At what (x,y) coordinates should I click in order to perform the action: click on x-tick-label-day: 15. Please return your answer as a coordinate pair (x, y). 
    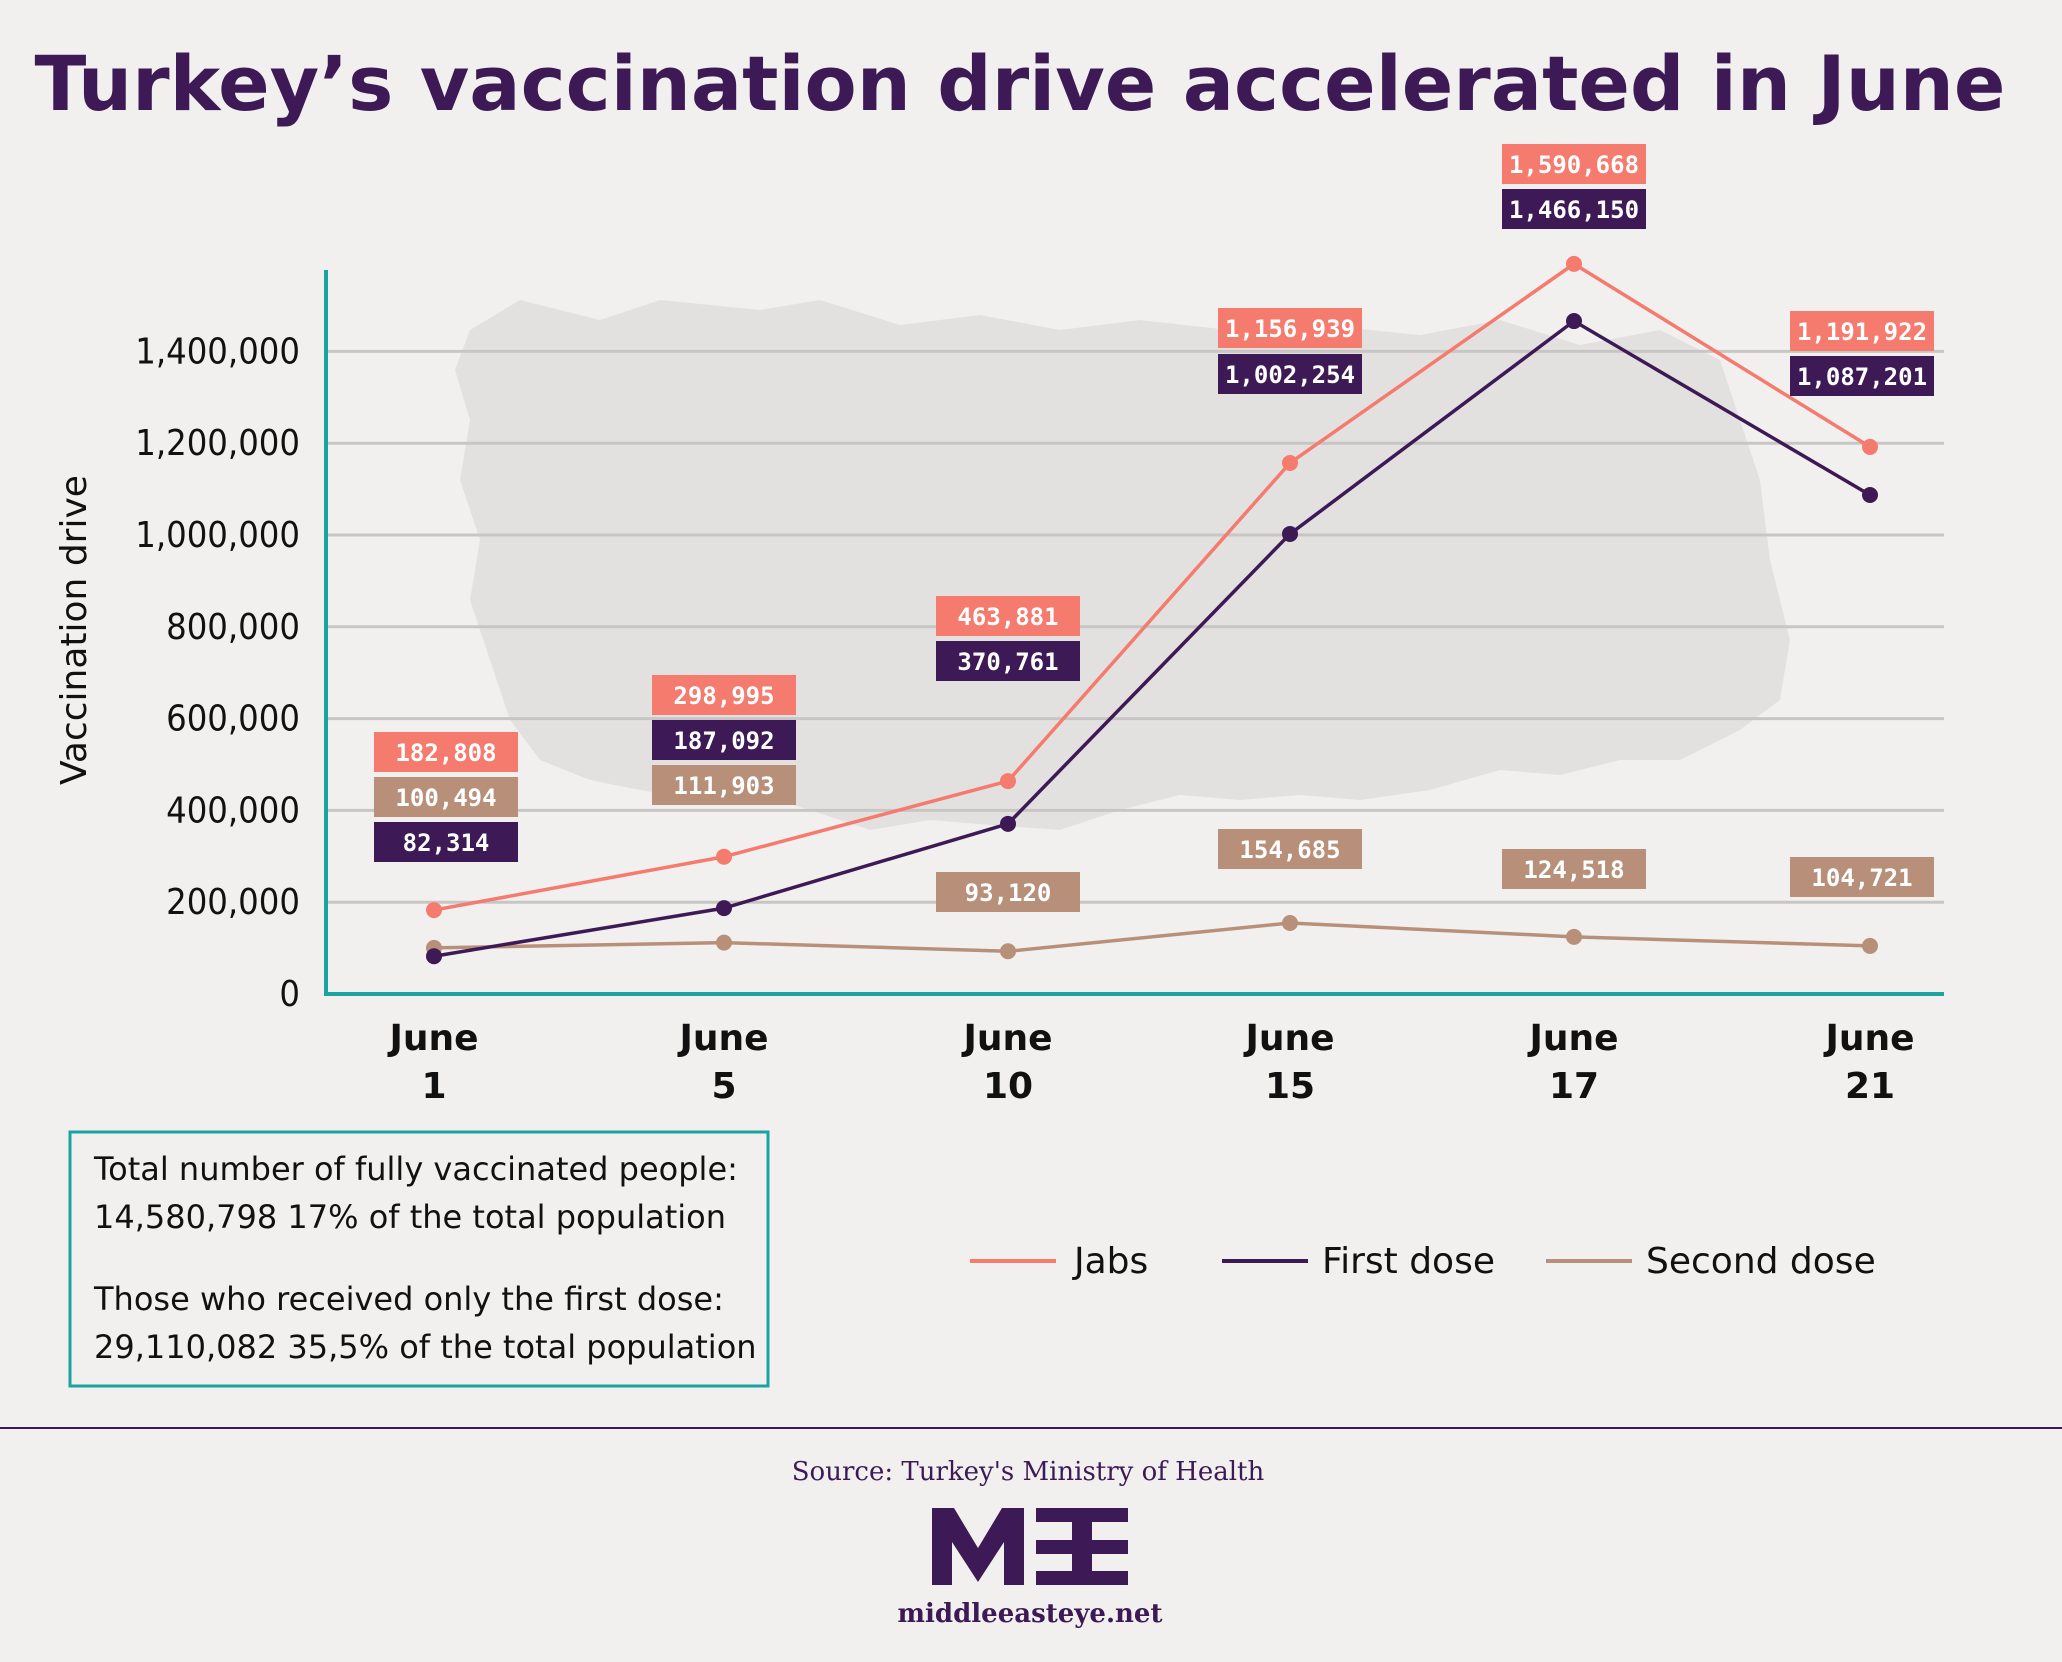
    Looking at the image, I should click on (1290, 1086).